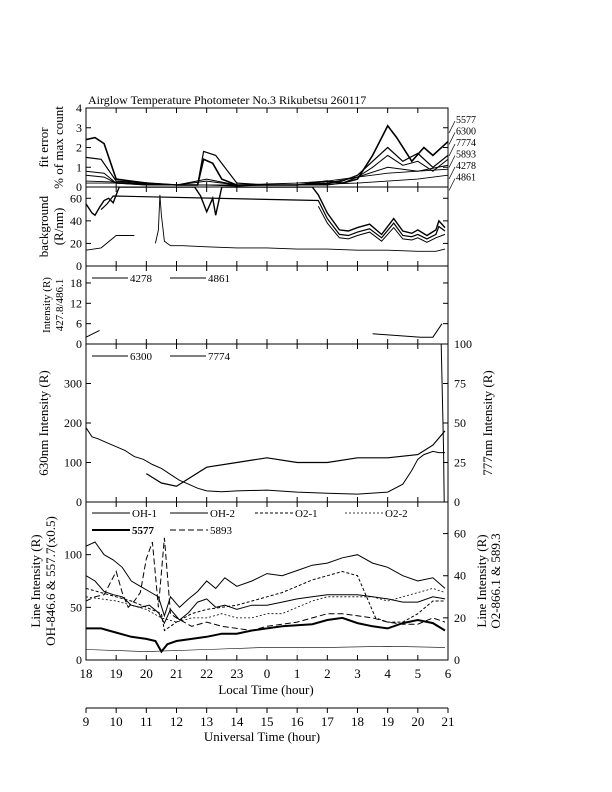 The height and width of the screenshot is (792, 612). What do you see at coordinates (387, 673) in the screenshot?
I see `local-time-tick-label: 4` at bounding box center [387, 673].